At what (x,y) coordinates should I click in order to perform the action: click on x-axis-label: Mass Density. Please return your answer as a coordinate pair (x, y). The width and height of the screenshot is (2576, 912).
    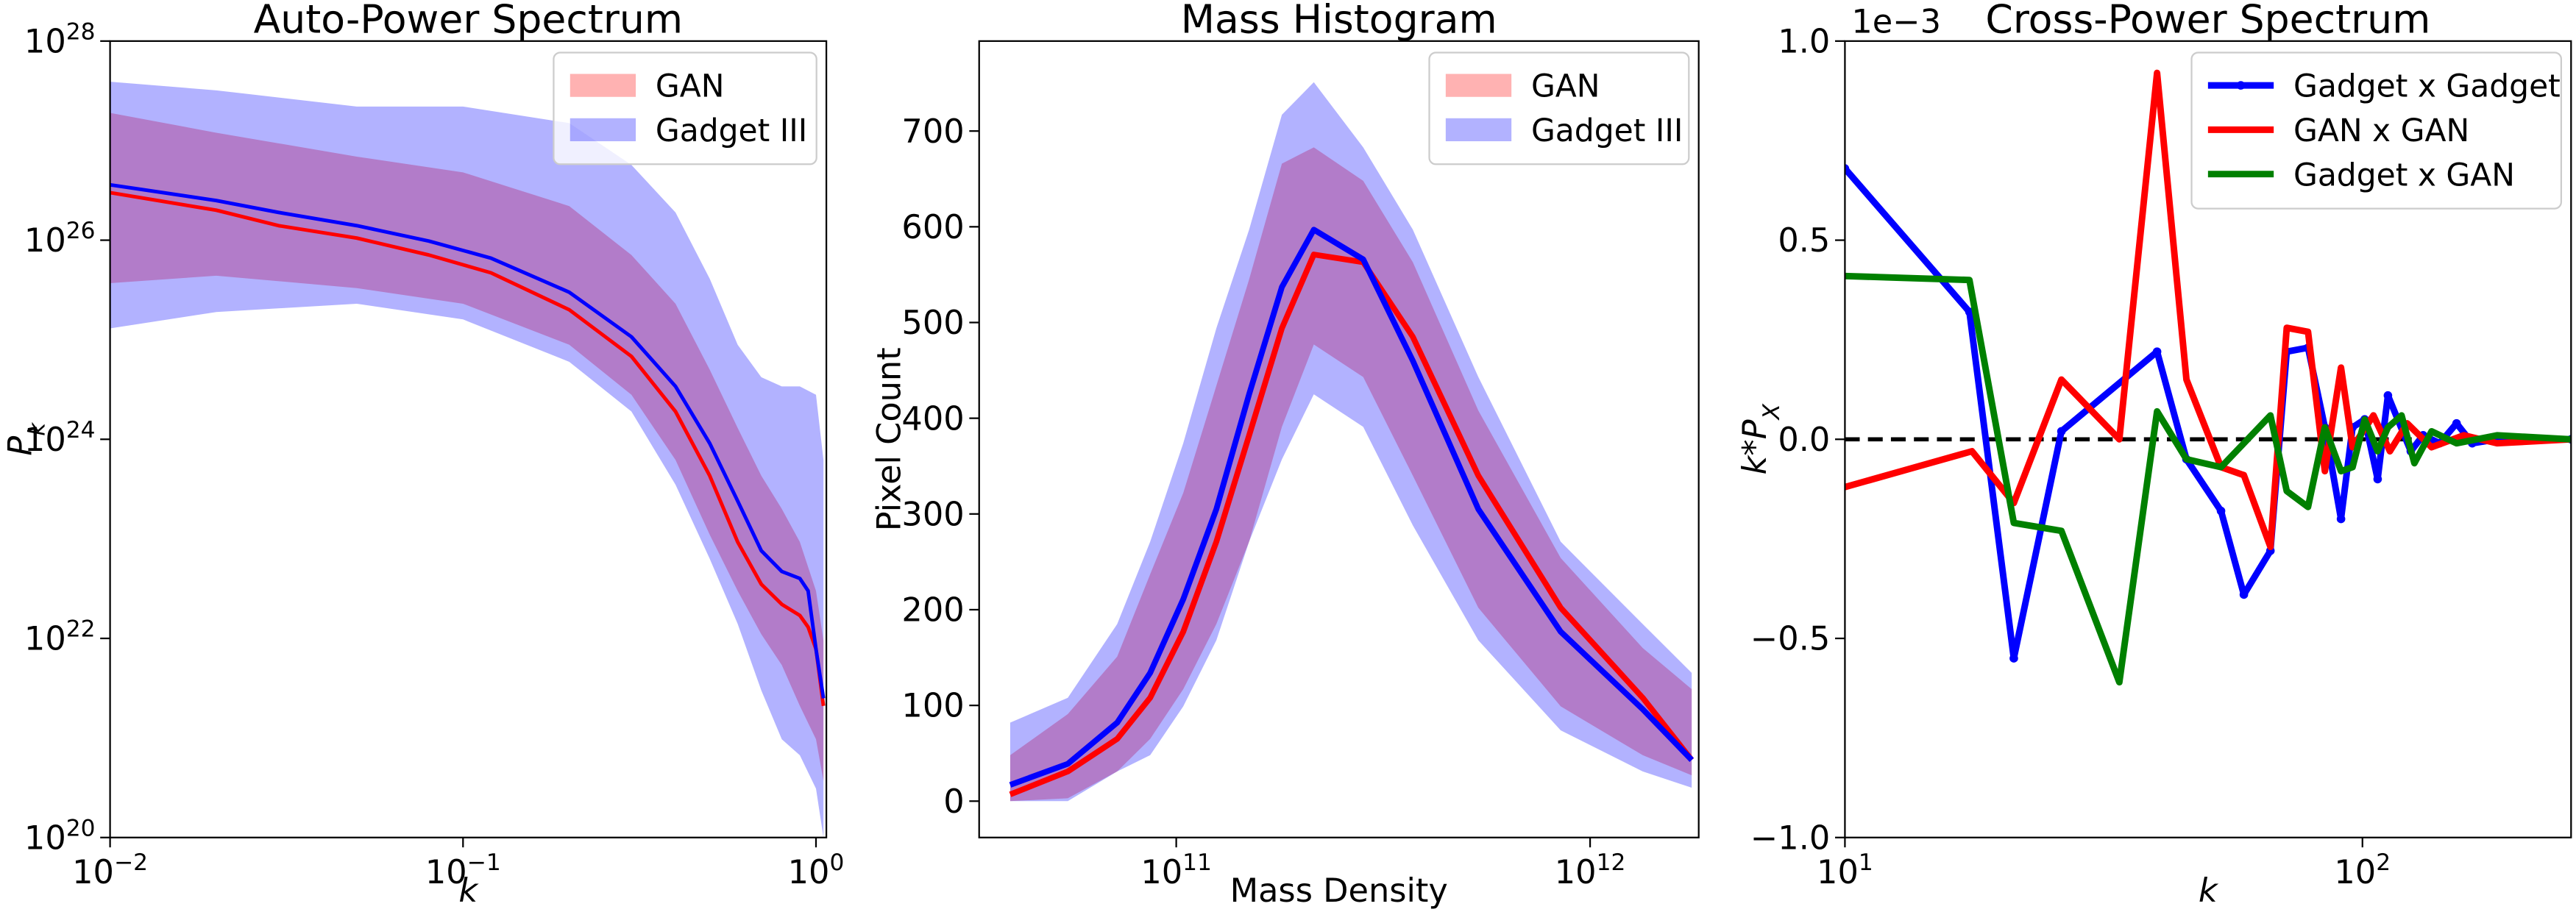
    Looking at the image, I should click on (1339, 891).